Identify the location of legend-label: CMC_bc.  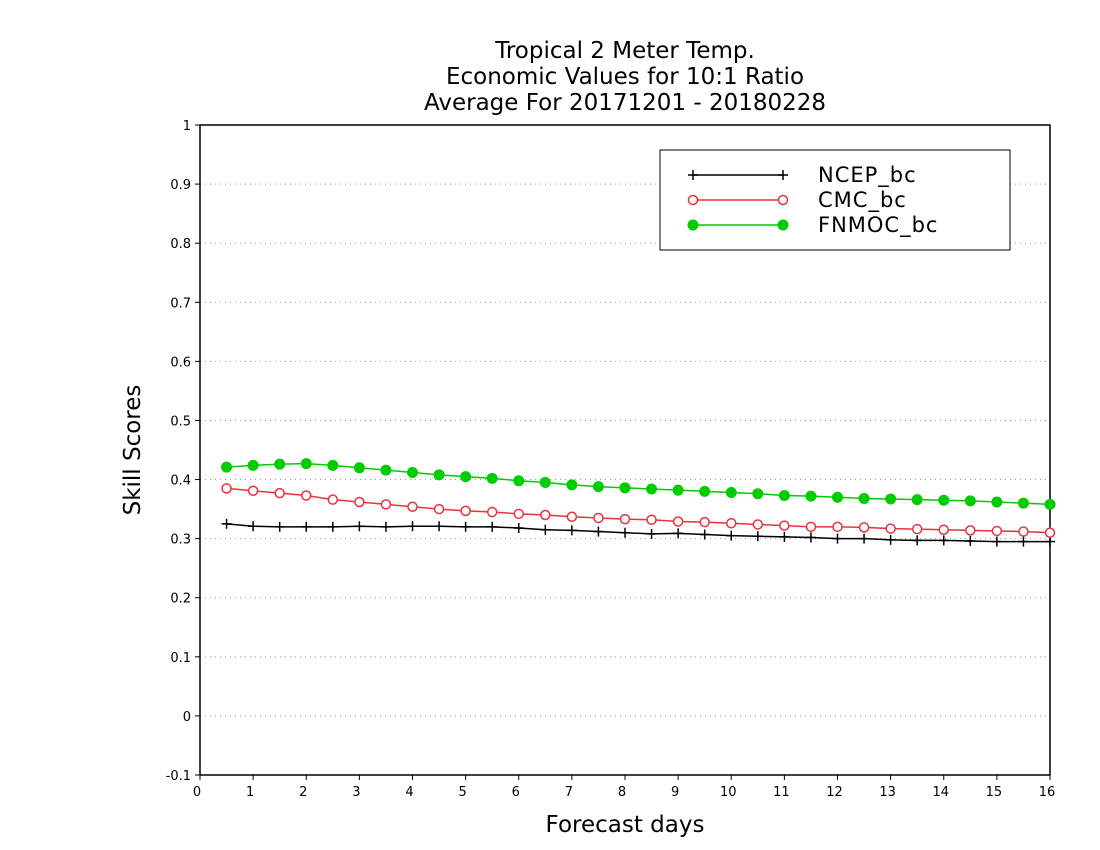
(862, 200).